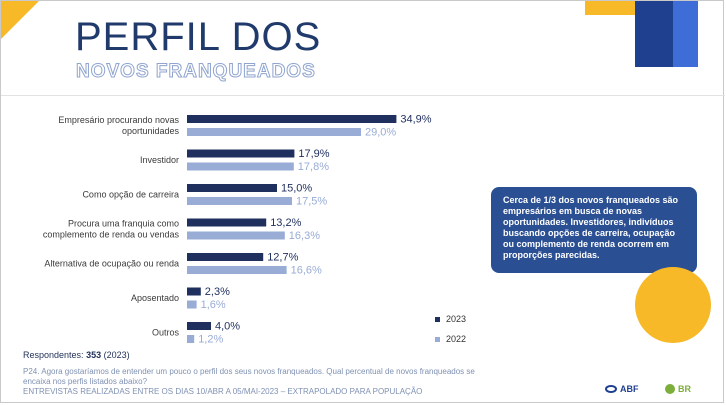  Describe the element at coordinates (296, 189) in the screenshot. I see `value-label-2023: 15,0%` at that location.